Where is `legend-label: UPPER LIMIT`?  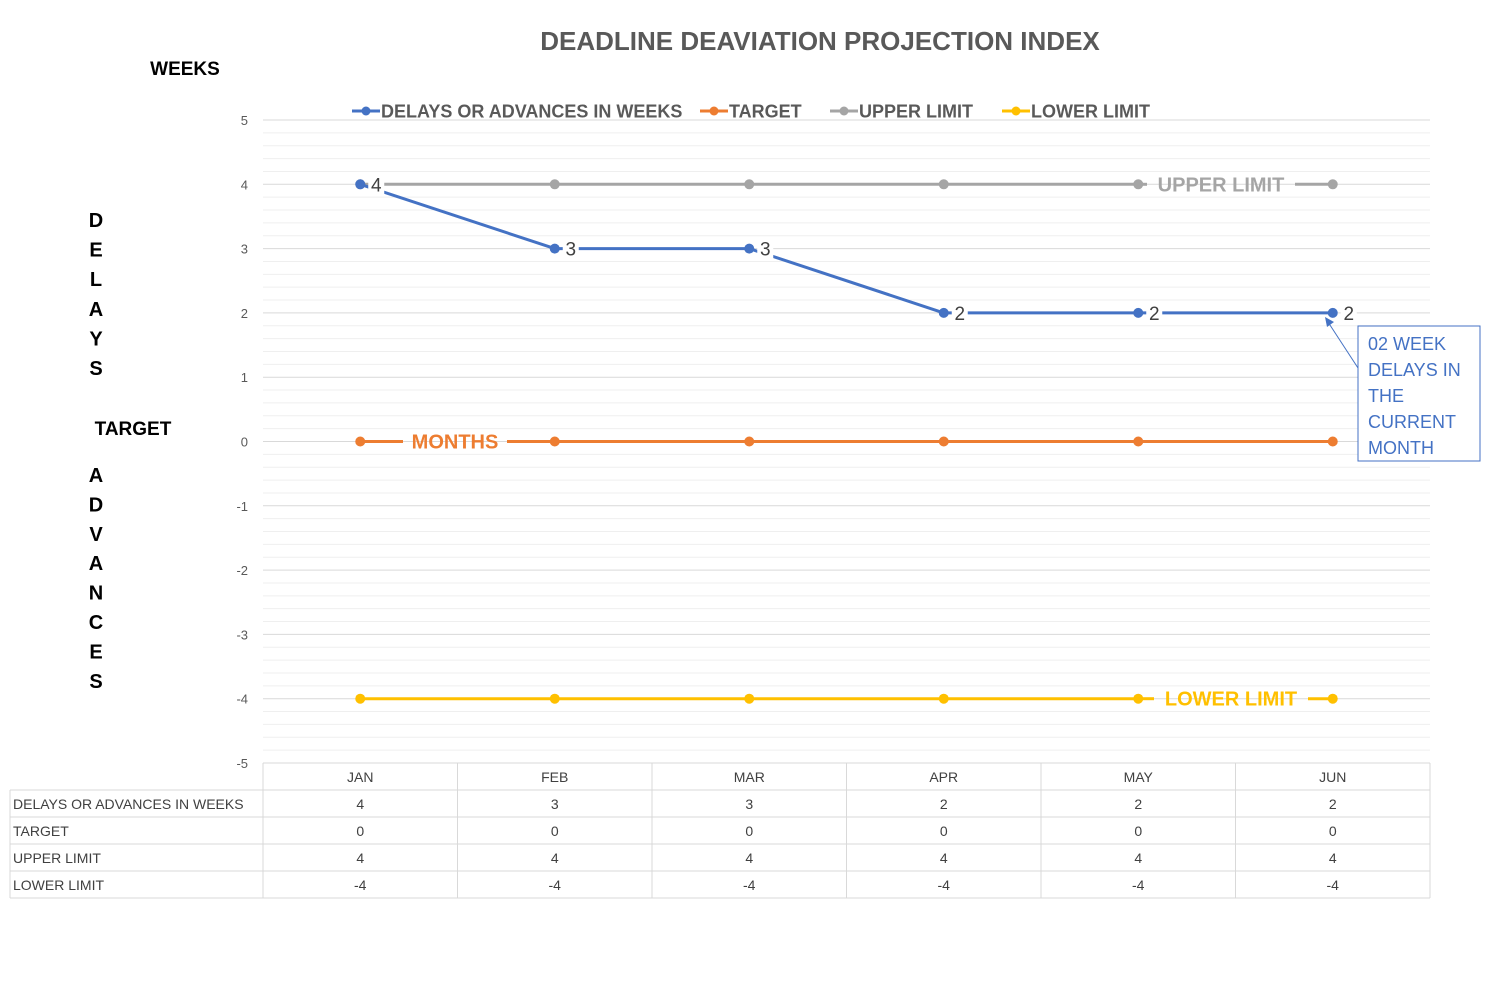
legend-label: UPPER LIMIT is located at coordinates (916, 112).